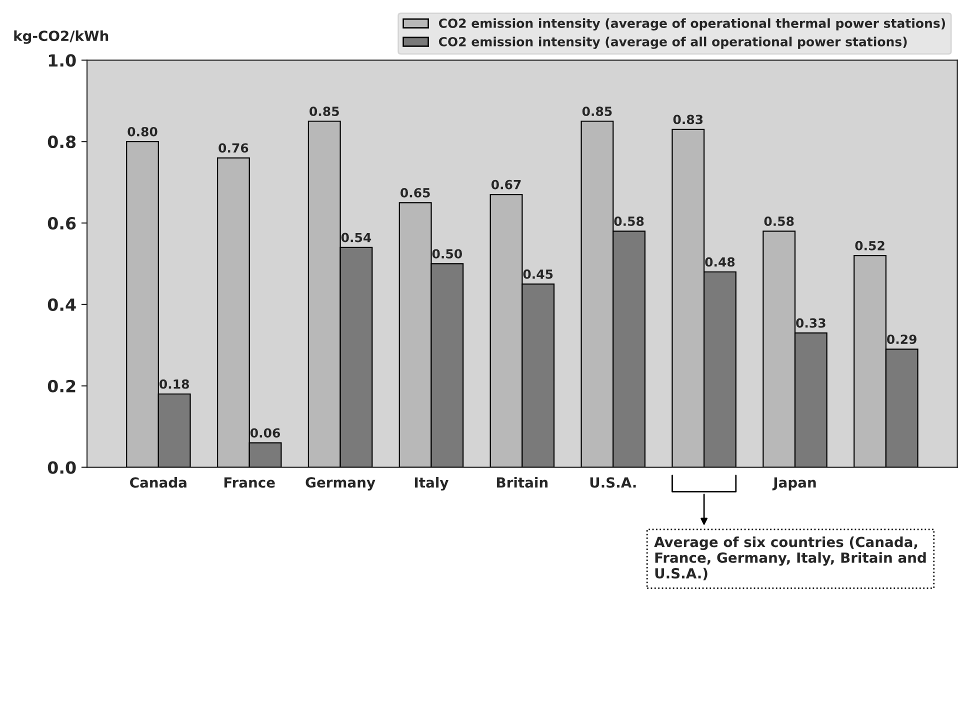 The width and height of the screenshot is (967, 708). Describe the element at coordinates (233, 148) in the screenshot. I see `data-label: 0.76` at that location.